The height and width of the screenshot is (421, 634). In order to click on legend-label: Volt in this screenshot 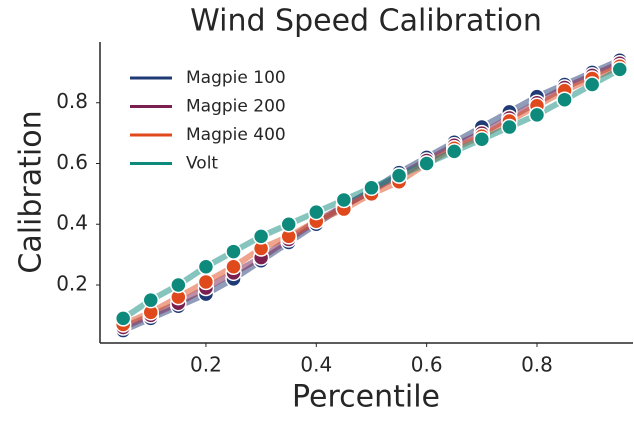, I will do `click(202, 164)`.